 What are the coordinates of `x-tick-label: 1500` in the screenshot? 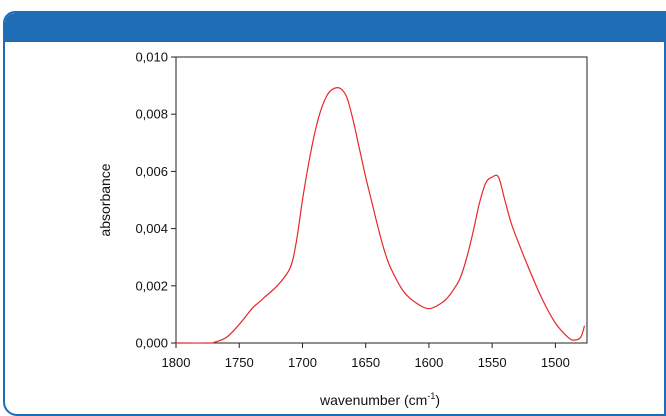 It's located at (555, 362).